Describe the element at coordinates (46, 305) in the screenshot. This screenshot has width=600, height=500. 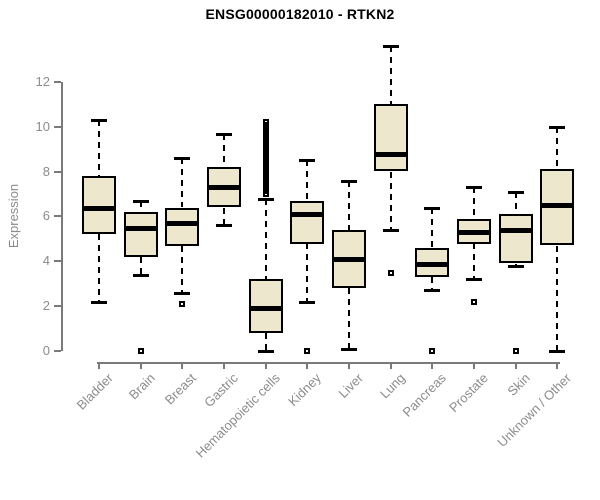
I see `y-tick-label: 2` at that location.